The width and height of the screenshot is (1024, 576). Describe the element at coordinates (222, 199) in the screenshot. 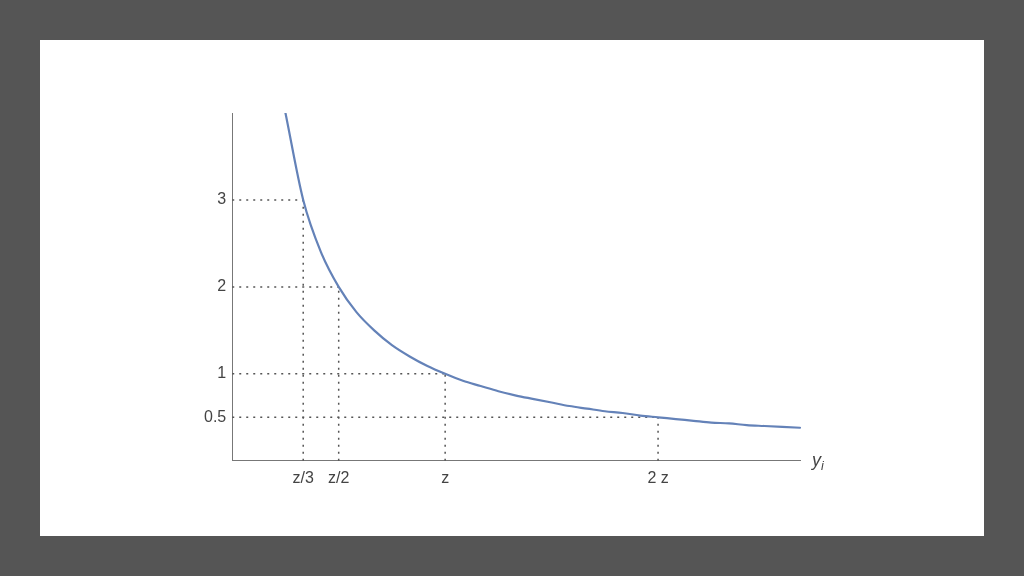

I see `y-tick-label: 3` at that location.